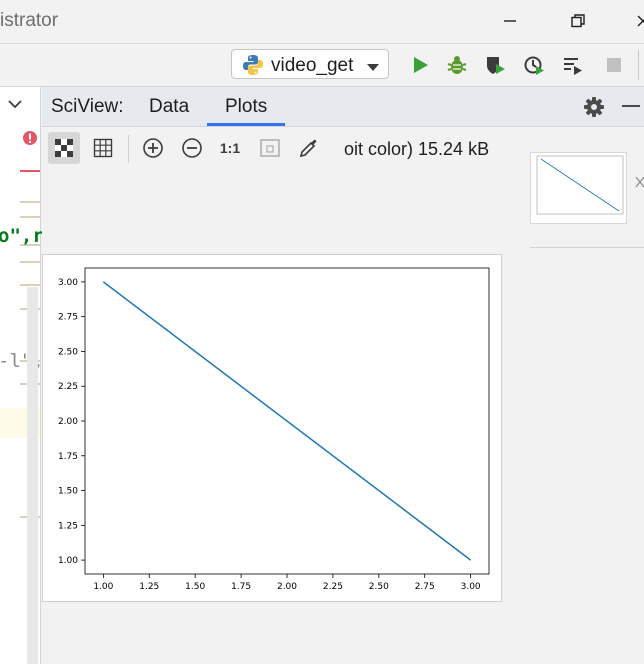 The height and width of the screenshot is (664, 644). What do you see at coordinates (230, 148) in the screenshot?
I see `actual-size-icon: 1:1` at bounding box center [230, 148].